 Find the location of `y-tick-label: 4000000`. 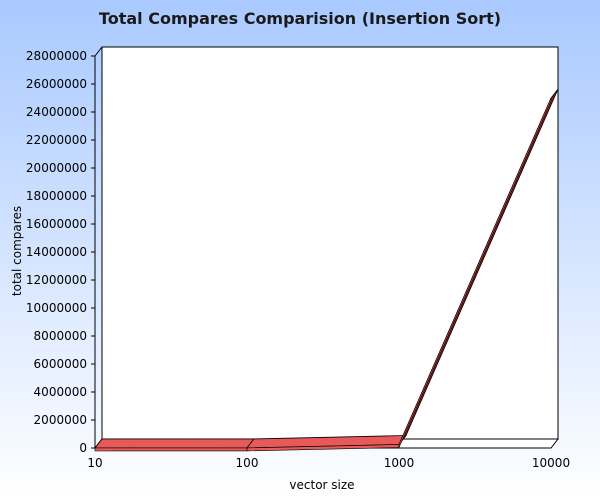

y-tick-label: 4000000 is located at coordinates (60, 392).